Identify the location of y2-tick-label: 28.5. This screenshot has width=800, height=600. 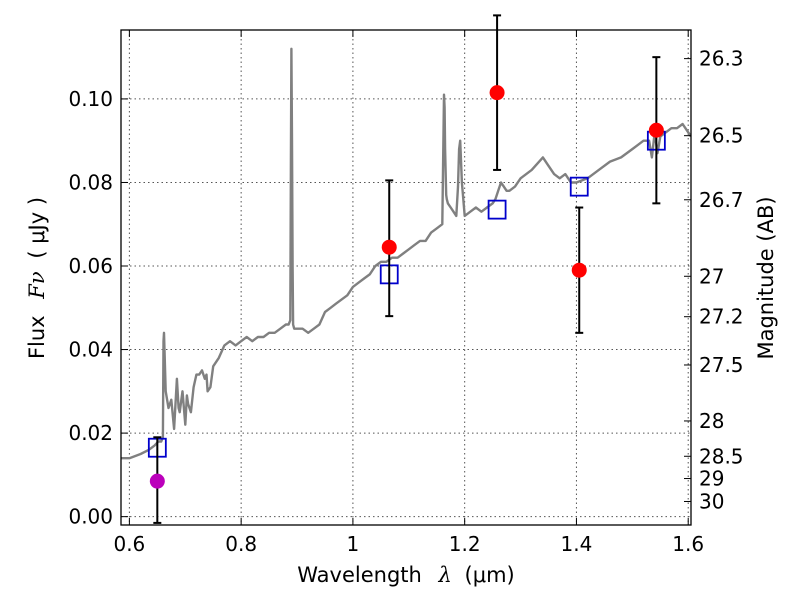
(721, 456).